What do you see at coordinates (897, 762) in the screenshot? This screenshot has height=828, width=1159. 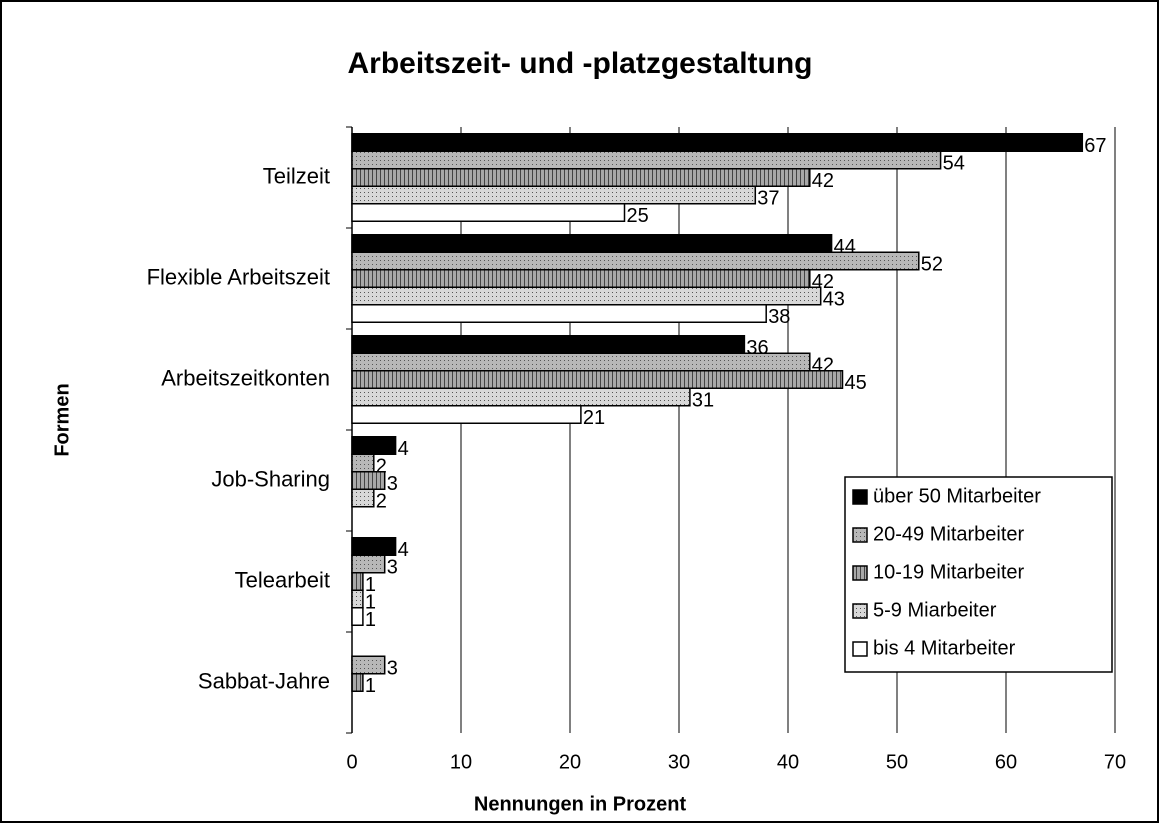 I see `x-tick-label: 50` at bounding box center [897, 762].